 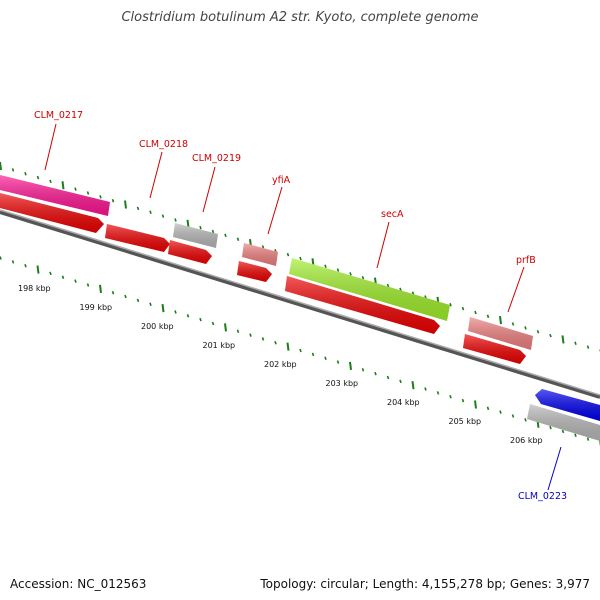 What do you see at coordinates (542, 496) in the screenshot?
I see `label-clm0223: CLM_0223` at bounding box center [542, 496].